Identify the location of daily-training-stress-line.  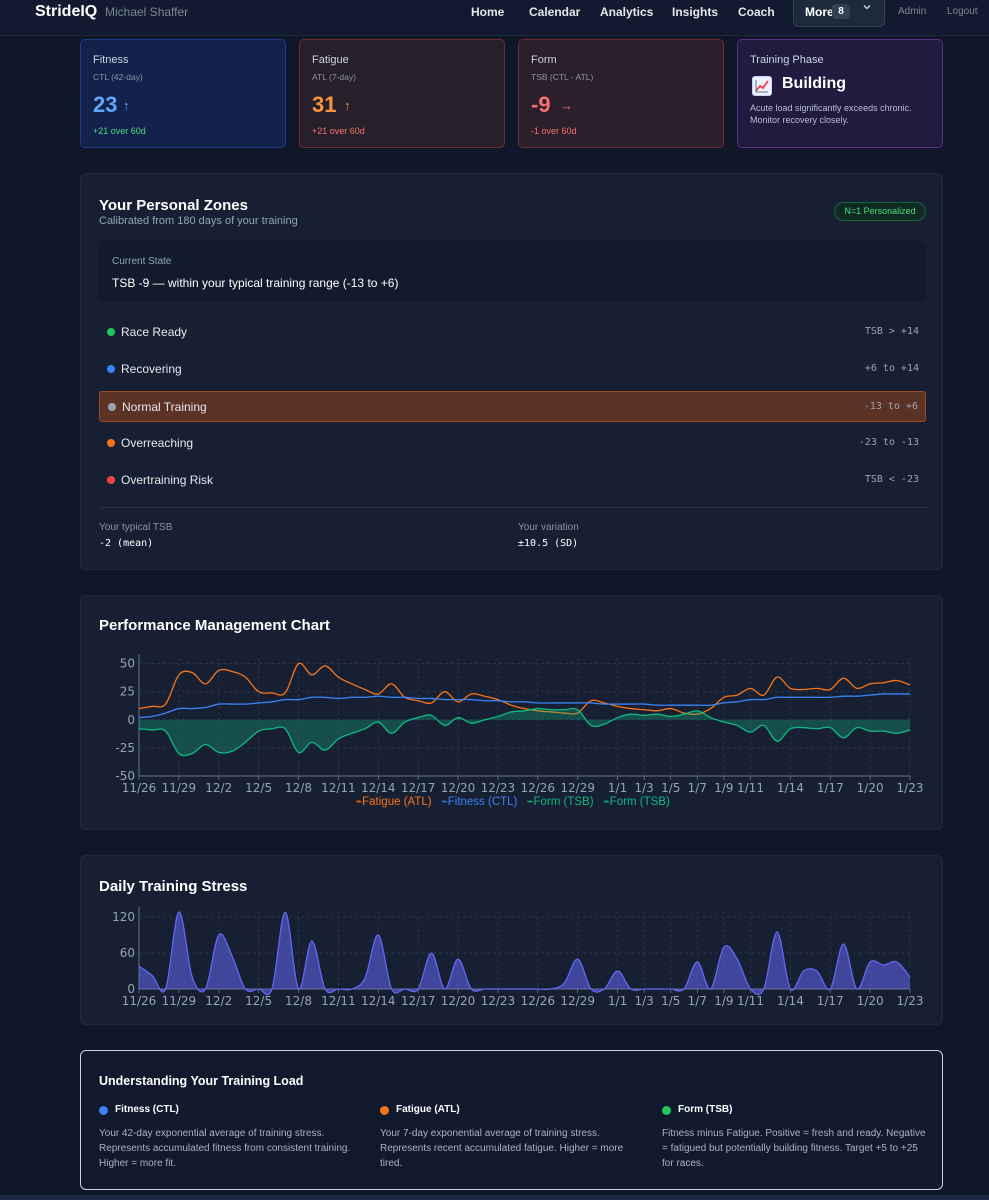
(524, 953).